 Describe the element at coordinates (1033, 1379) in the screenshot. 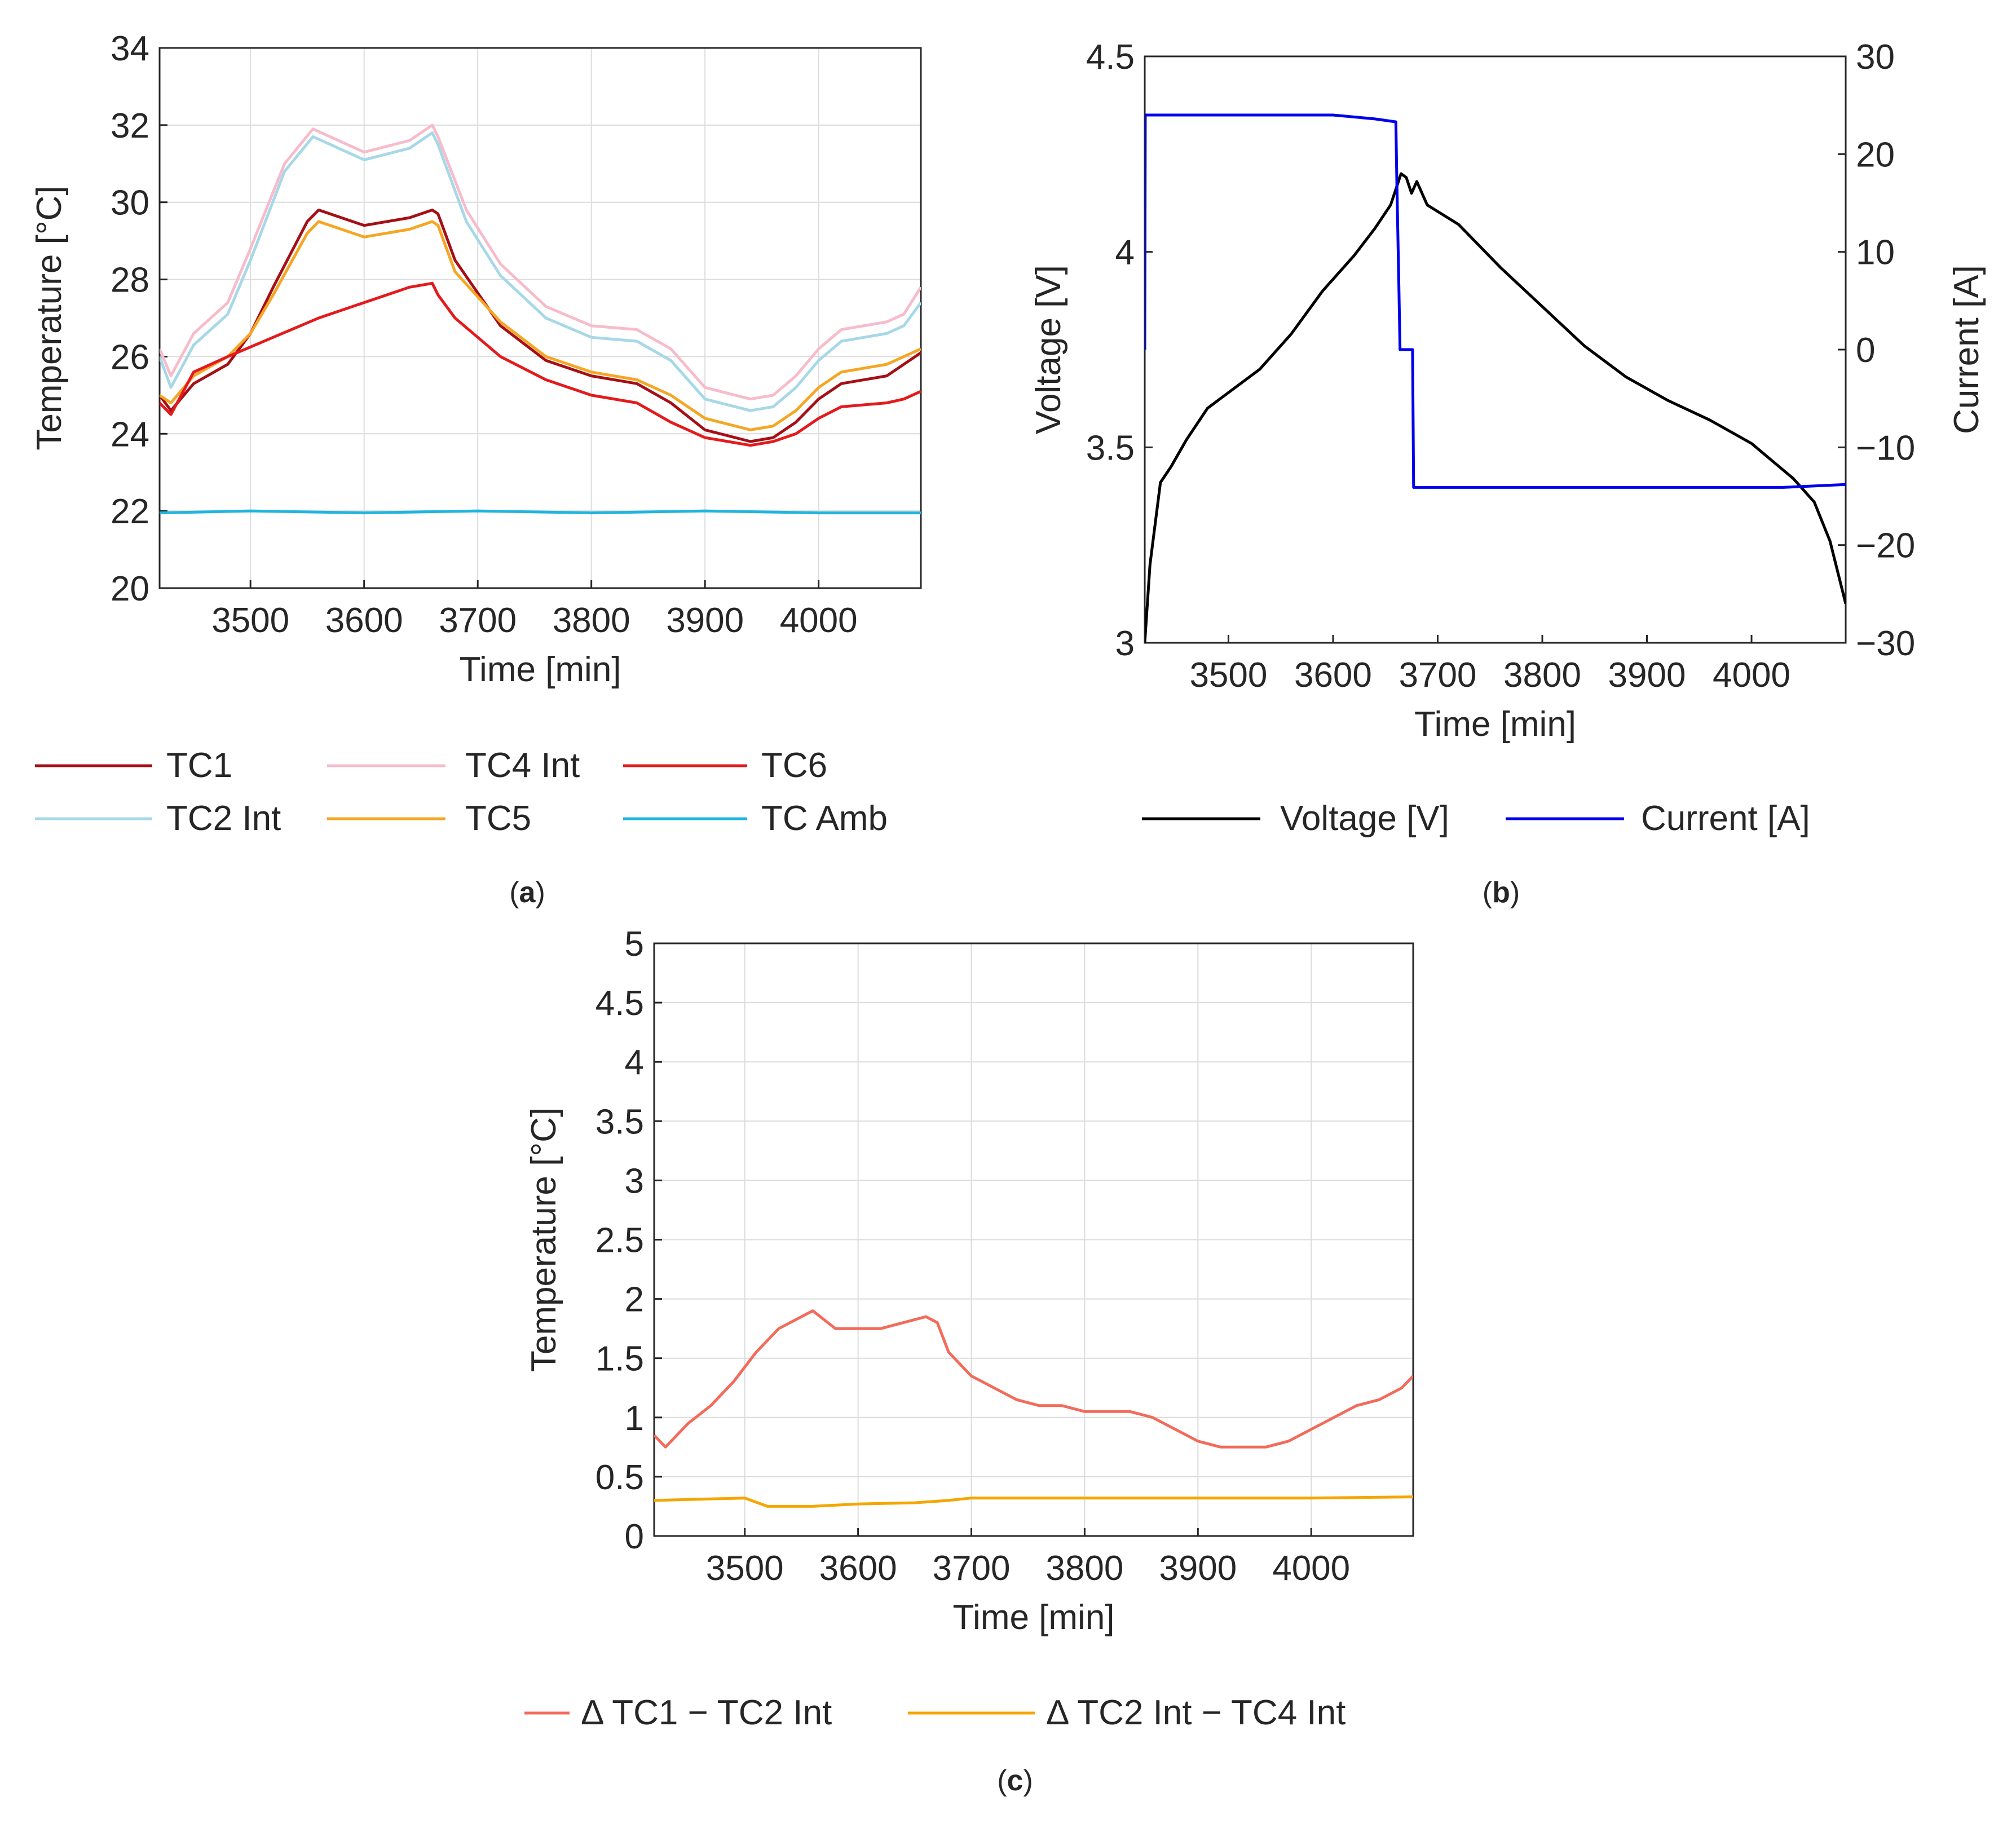

I see `series-line--tc1-tc2-int` at that location.